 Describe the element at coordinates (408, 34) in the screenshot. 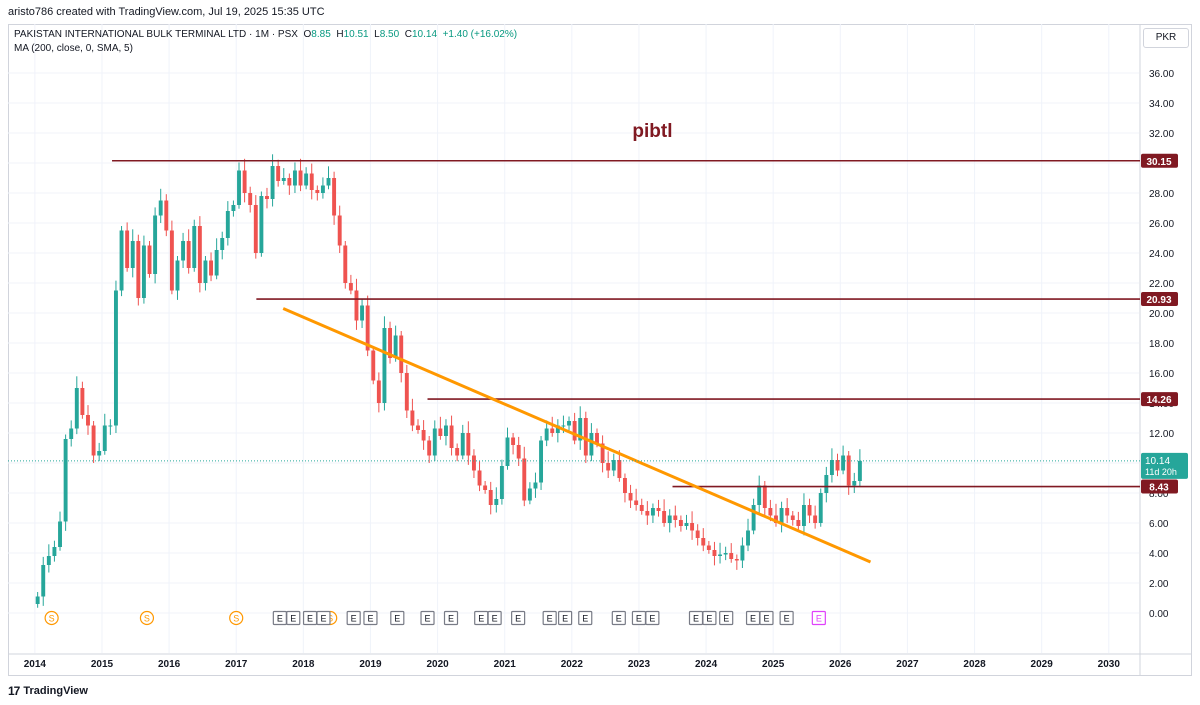

I see `close-label: C` at that location.